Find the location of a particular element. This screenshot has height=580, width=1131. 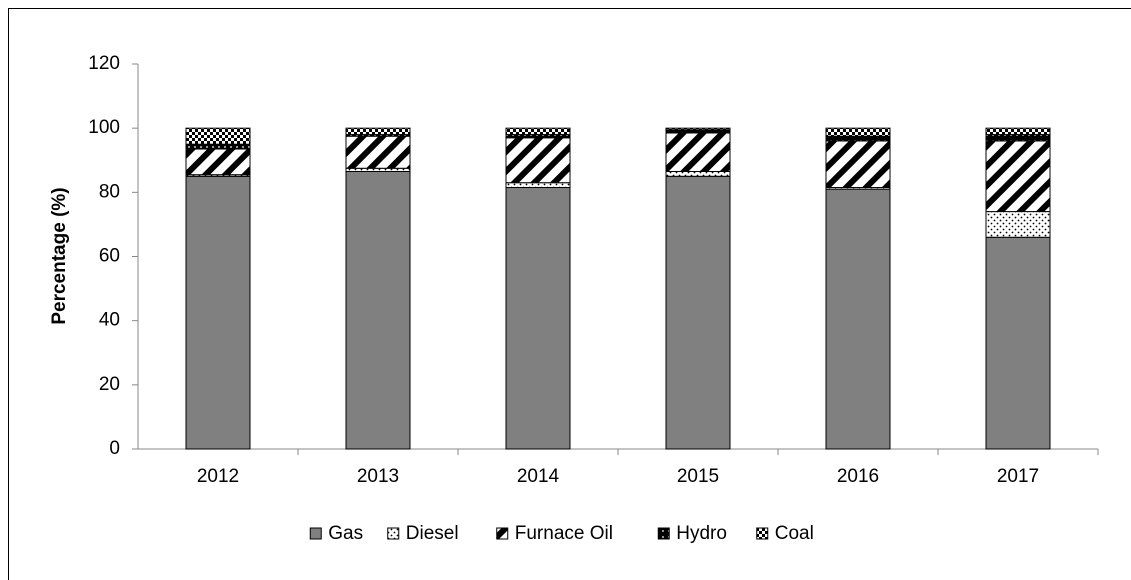

x-tick-label: 2017 is located at coordinates (1018, 476).